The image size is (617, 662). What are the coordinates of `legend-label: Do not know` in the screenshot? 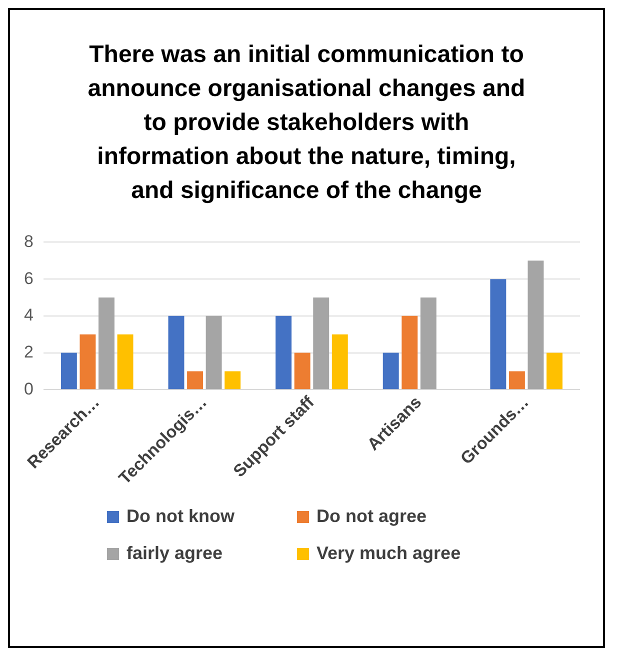 It's located at (180, 516).